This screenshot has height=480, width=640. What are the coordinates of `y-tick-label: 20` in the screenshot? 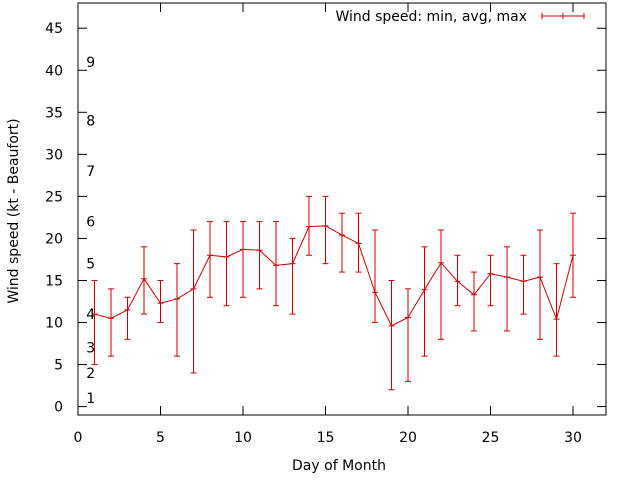 It's located at (54, 239).